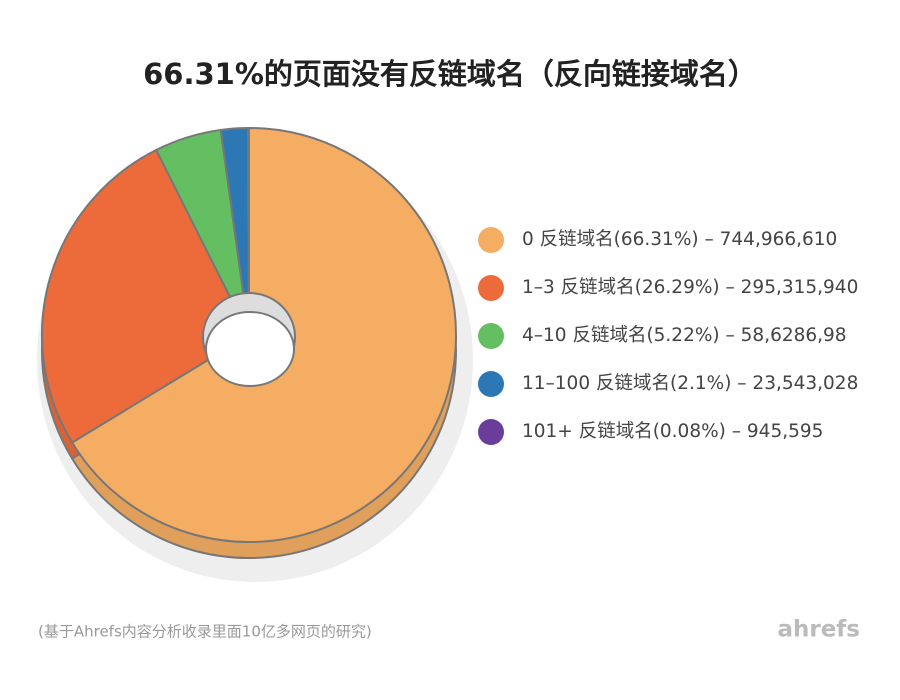 The height and width of the screenshot is (700, 900). What do you see at coordinates (690, 383) in the screenshot?
I see `legend-label: 11–100 反链域名(2.1%) – 23,543,028` at bounding box center [690, 383].